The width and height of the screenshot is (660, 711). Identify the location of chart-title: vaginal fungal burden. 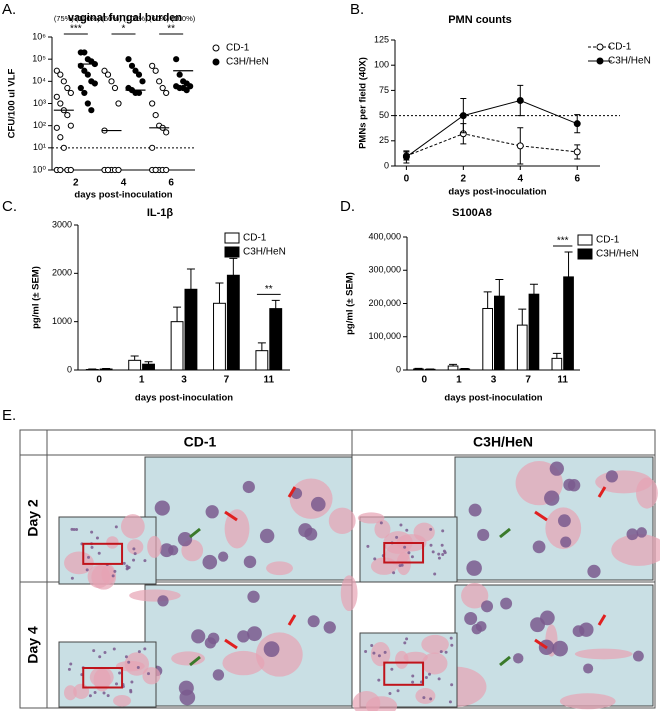
(125, 18).